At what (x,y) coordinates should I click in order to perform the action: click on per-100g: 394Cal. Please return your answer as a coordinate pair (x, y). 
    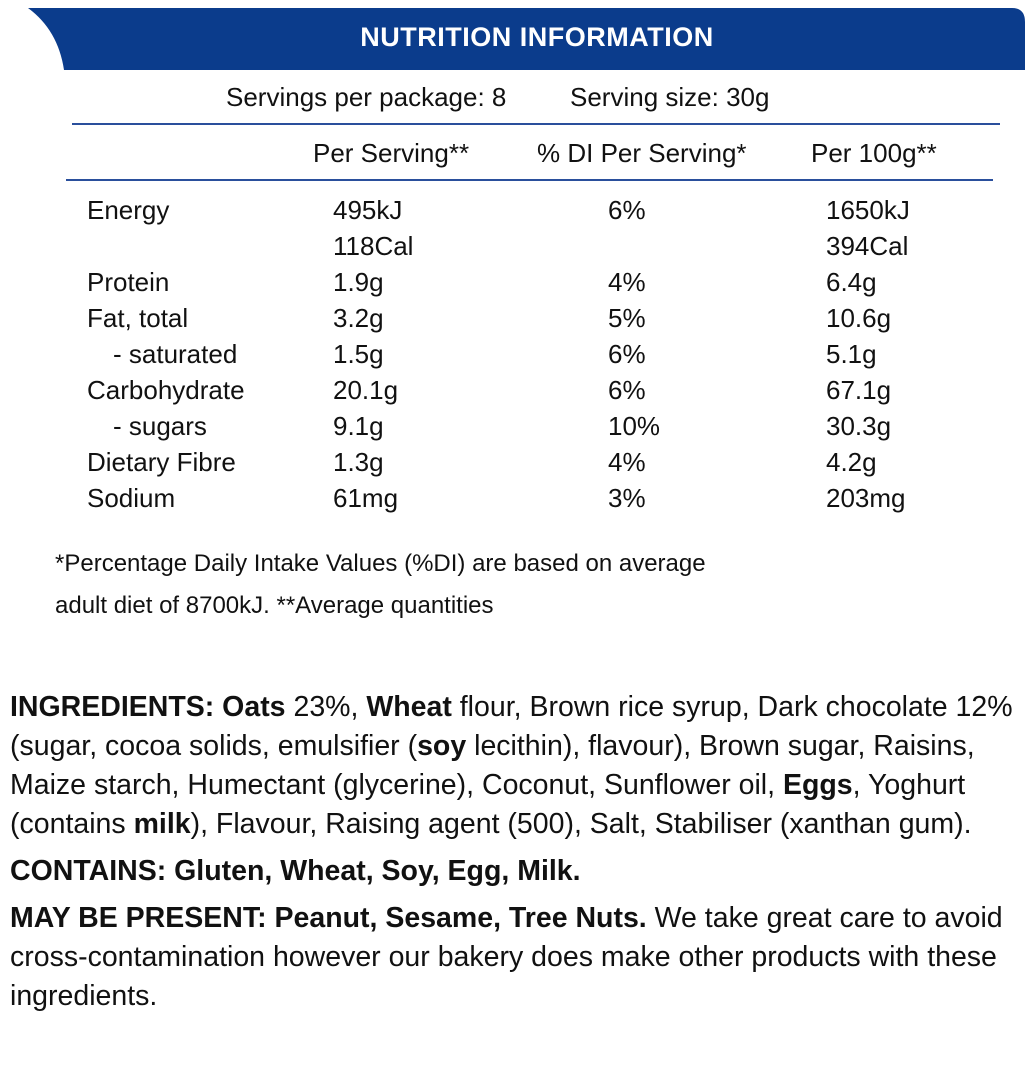
    Looking at the image, I should click on (867, 246).